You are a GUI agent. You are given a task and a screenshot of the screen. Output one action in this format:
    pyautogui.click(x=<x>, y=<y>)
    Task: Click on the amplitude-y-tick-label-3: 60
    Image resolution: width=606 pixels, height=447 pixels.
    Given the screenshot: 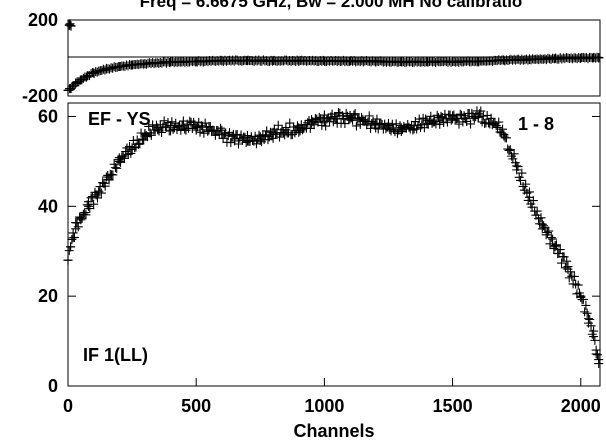 What is the action you would take?
    pyautogui.click(x=48, y=116)
    